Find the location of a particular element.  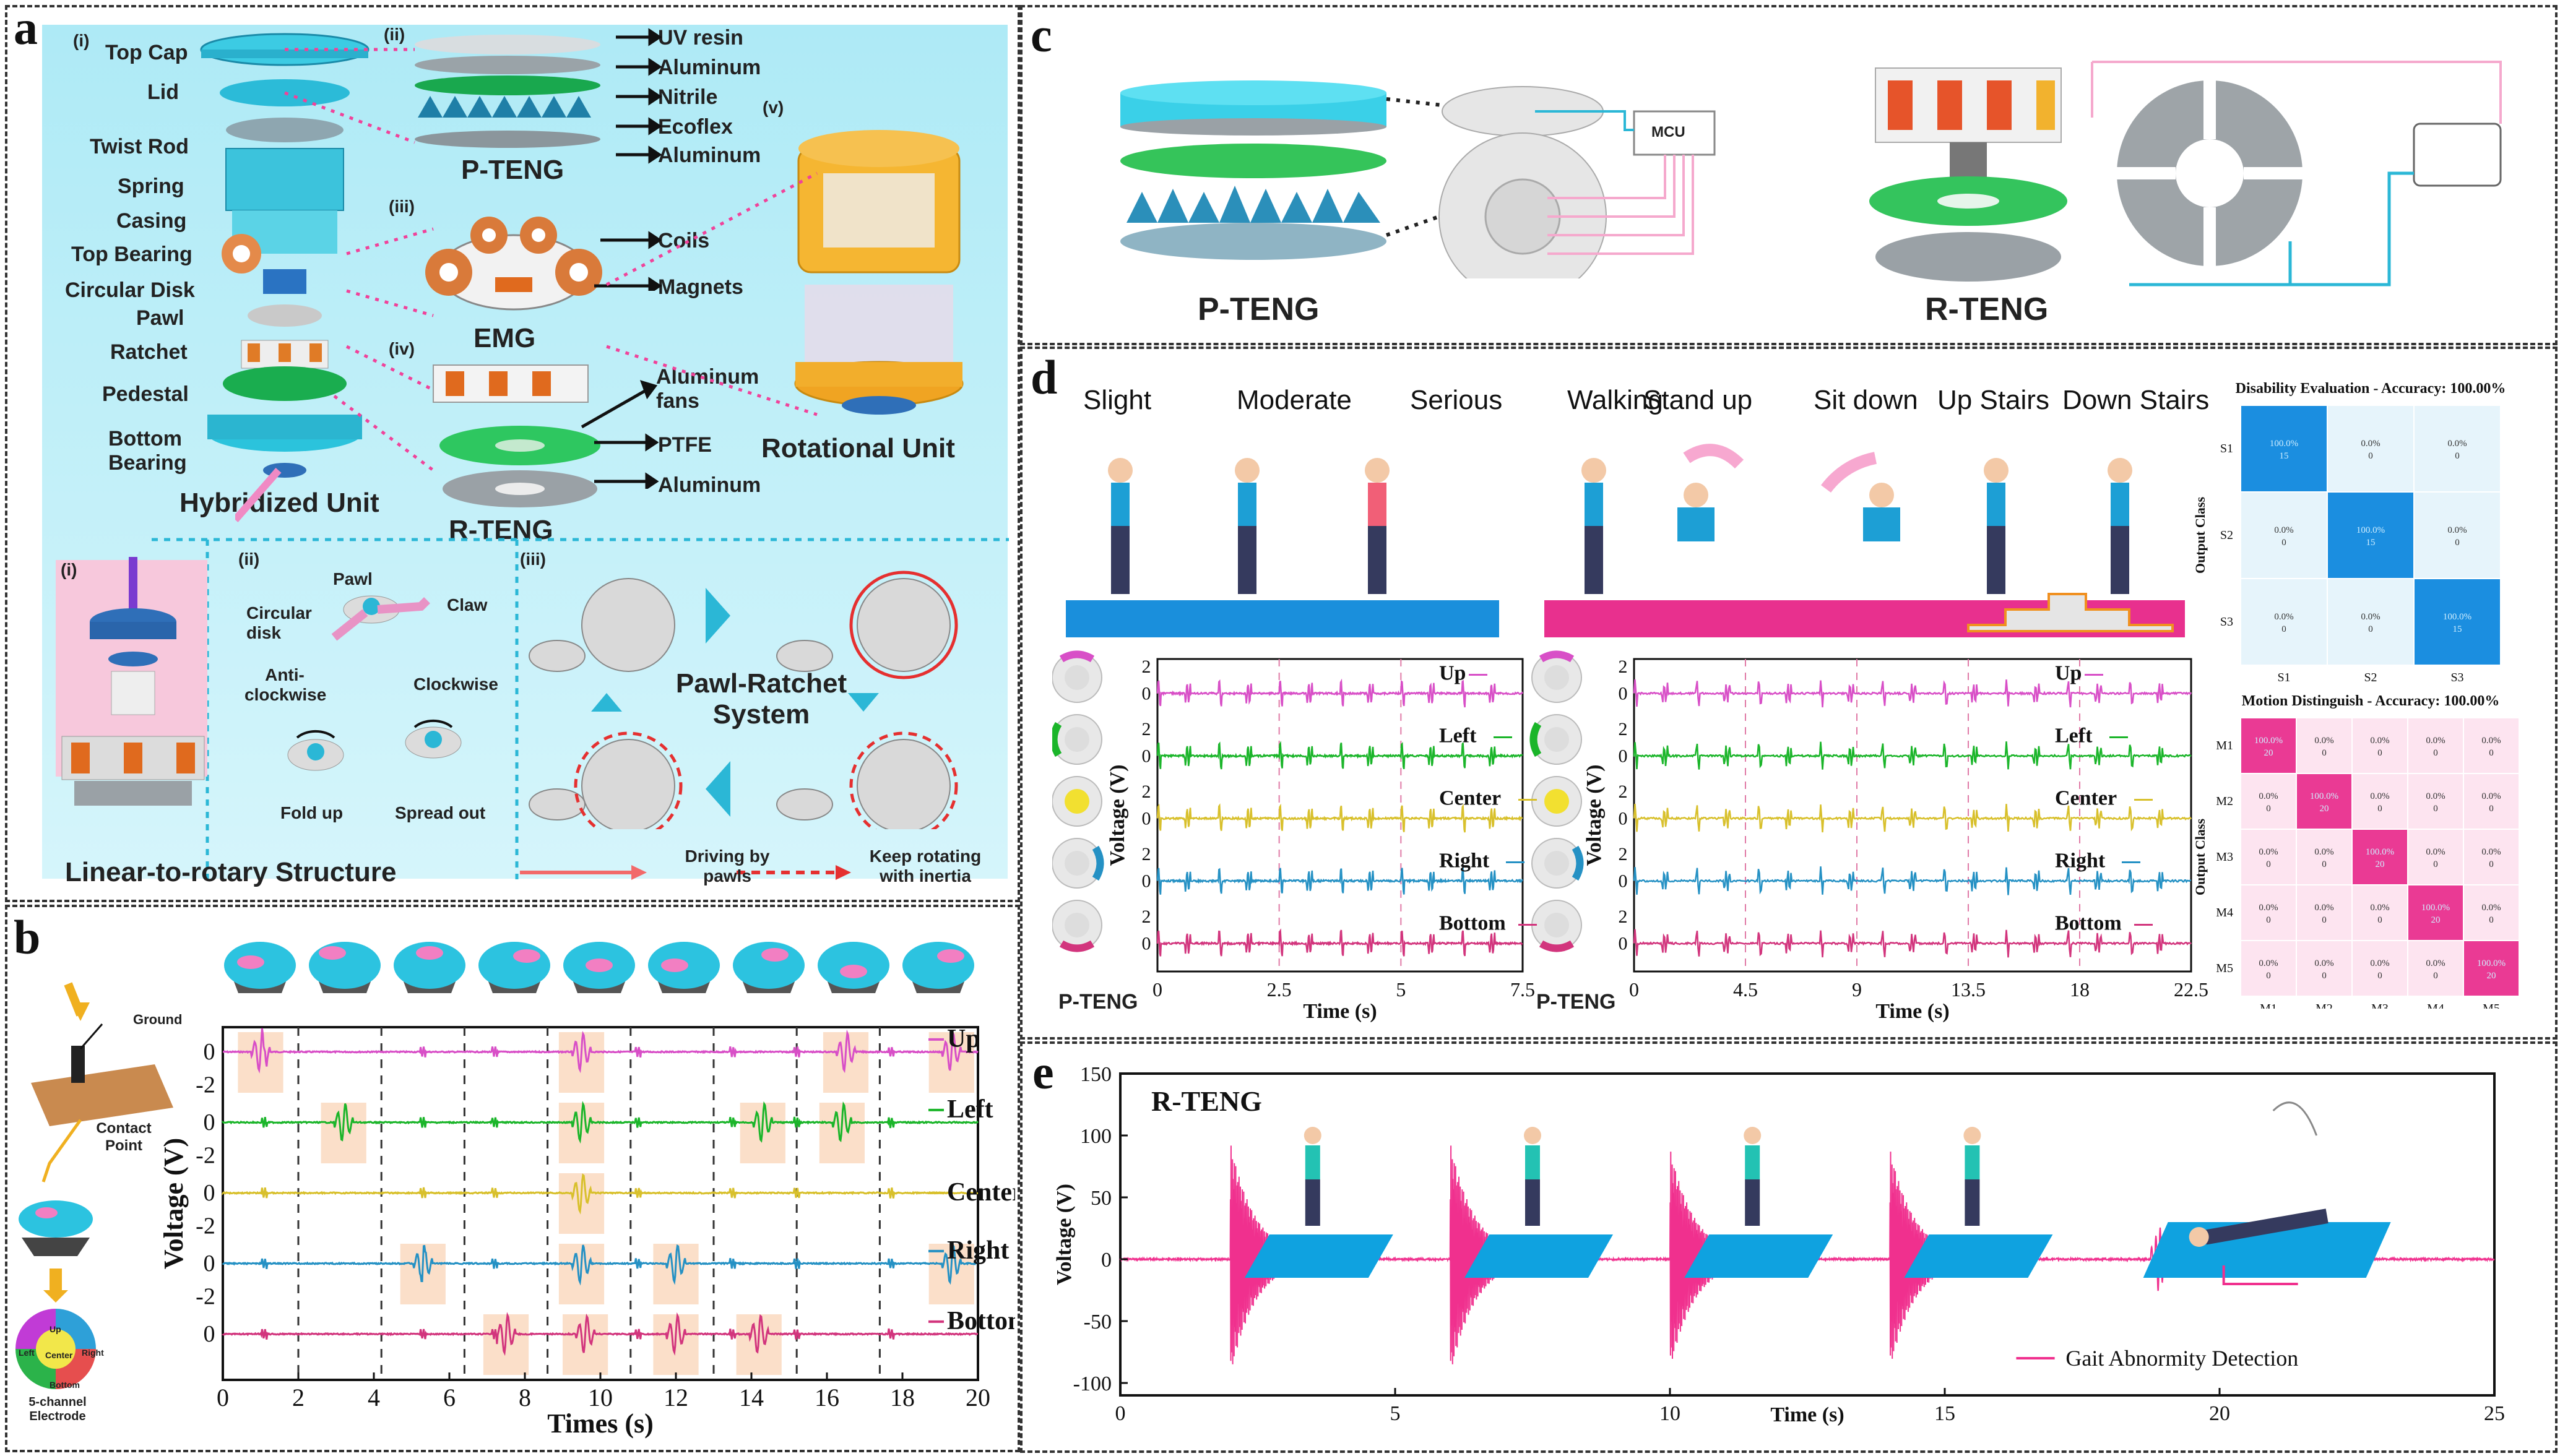

sub-iii-label: (iii) is located at coordinates (533, 559).